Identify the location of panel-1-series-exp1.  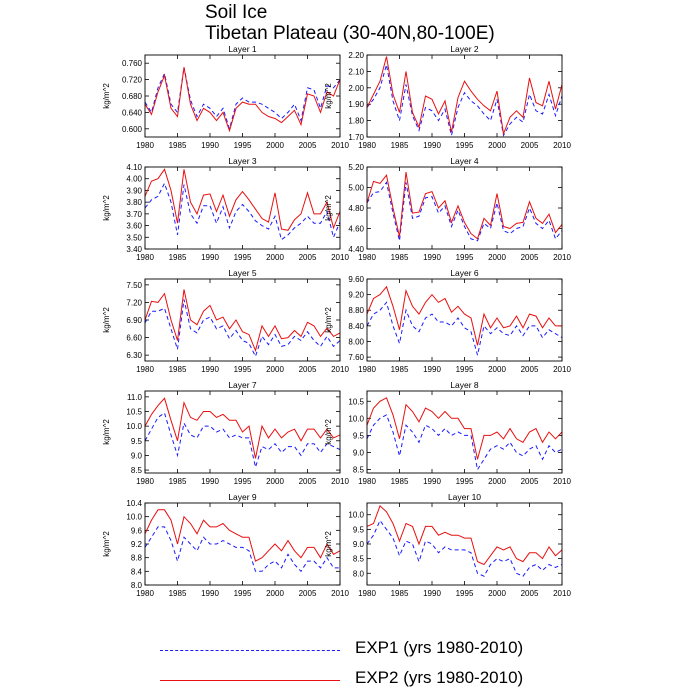
(242, 99).